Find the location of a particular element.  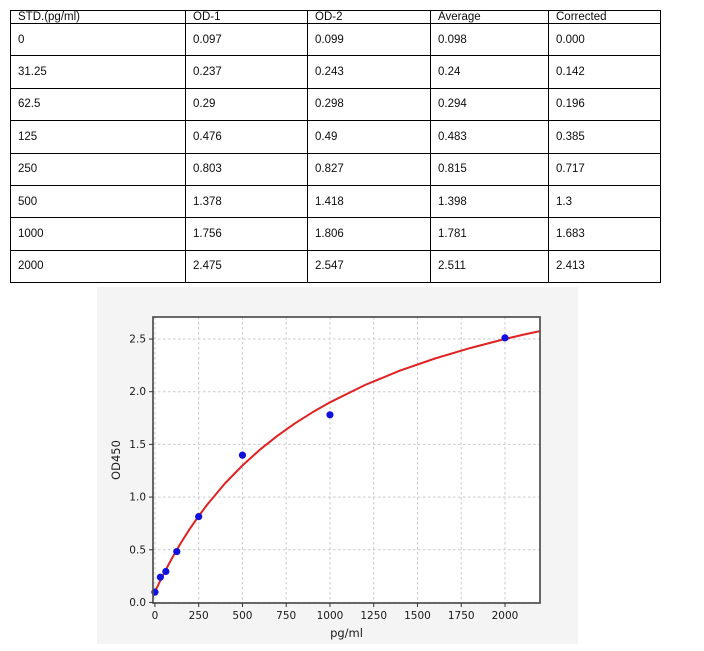

table-cell: 2.511 is located at coordinates (489, 266).